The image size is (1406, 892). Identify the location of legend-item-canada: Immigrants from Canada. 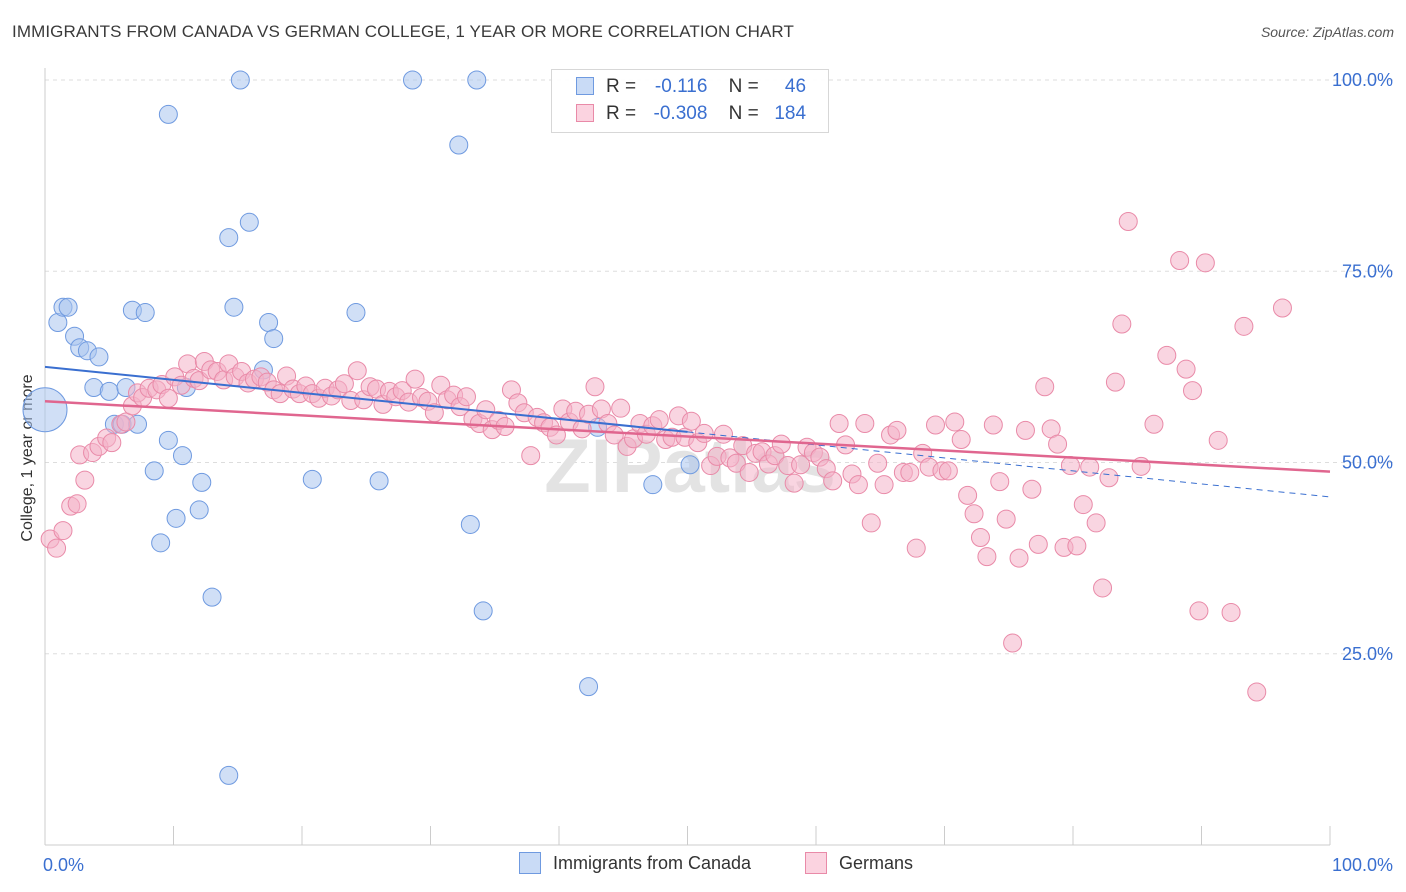
(635, 863).